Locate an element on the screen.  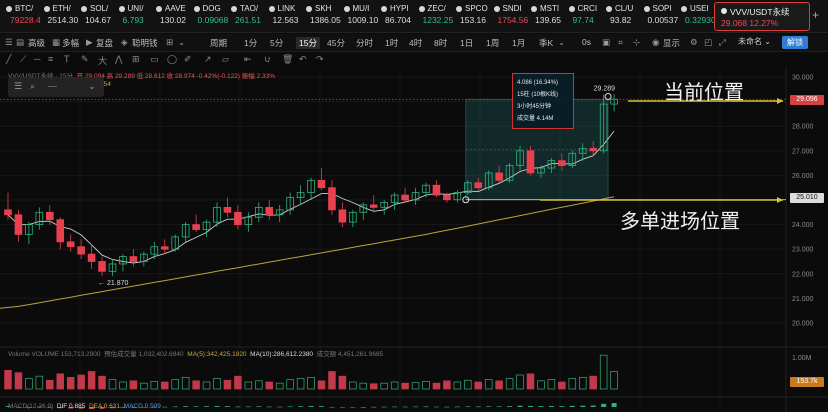
toolbar-period: 周期 is located at coordinates (219, 43).